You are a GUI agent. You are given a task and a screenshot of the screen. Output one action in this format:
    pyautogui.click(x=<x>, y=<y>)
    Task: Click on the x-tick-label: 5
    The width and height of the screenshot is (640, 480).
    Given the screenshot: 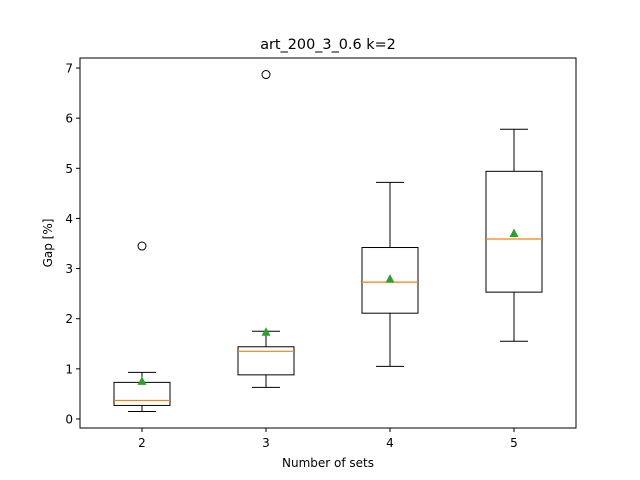 What is the action you would take?
    pyautogui.click(x=514, y=443)
    